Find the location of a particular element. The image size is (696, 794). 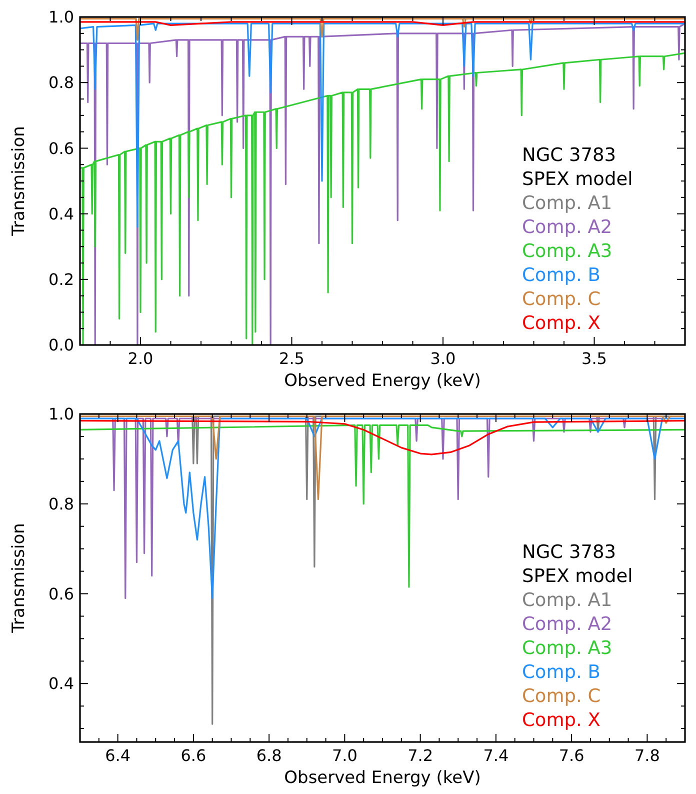

x-tick-label: 7.4 is located at coordinates (496, 755).